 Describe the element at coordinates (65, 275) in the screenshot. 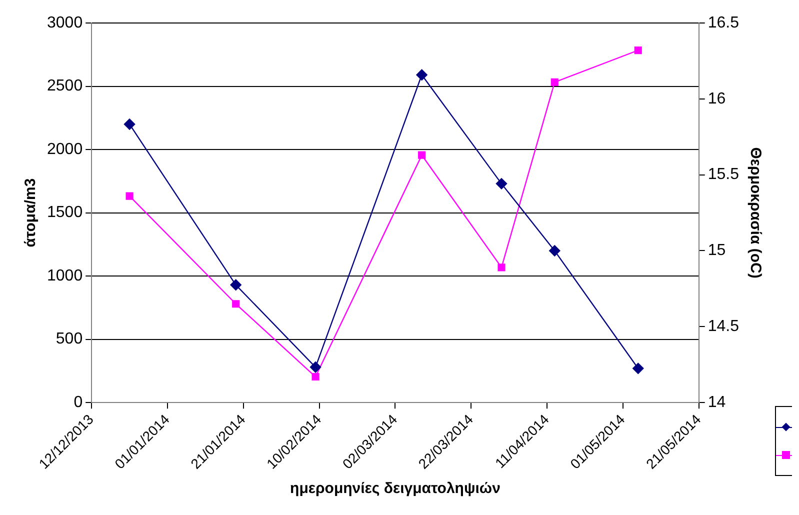

I see `y-tick-label: 1000` at that location.